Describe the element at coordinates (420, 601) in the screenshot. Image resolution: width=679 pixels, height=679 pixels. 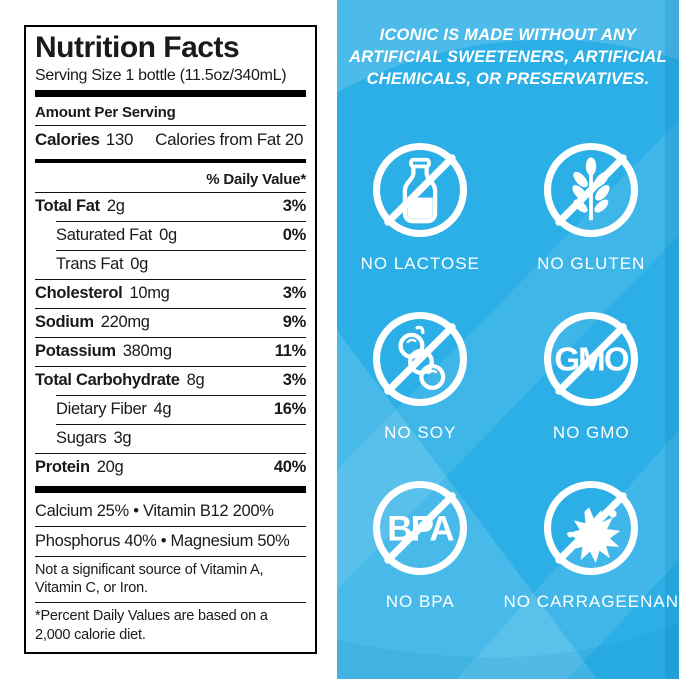
I see `badge-label: NO BPA` at that location.